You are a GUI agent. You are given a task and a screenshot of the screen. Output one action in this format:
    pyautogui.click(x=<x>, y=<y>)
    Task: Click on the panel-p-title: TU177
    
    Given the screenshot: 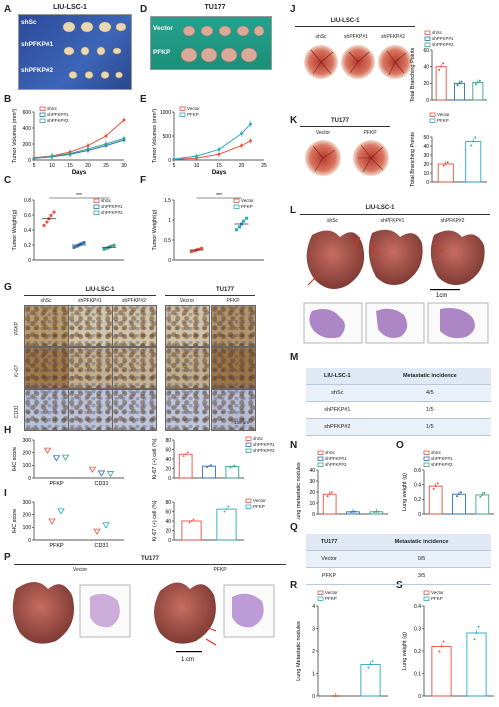 What is the action you would take?
    pyautogui.click(x=149, y=559)
    